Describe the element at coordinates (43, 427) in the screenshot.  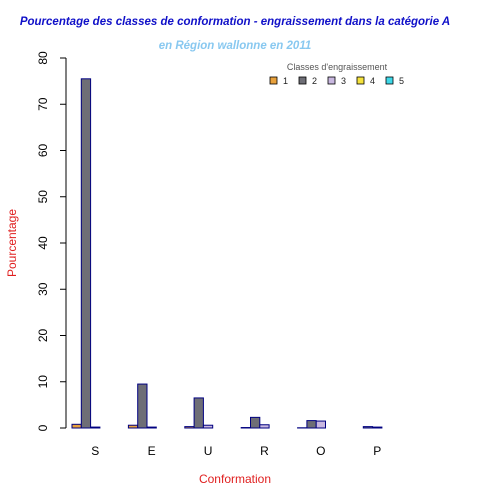
I see `y-tick-label: 0` at that location.